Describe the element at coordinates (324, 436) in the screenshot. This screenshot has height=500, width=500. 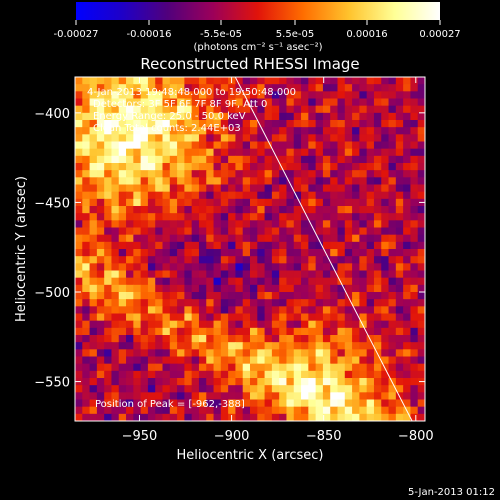
I see `x-tick-label: −850` at that location.